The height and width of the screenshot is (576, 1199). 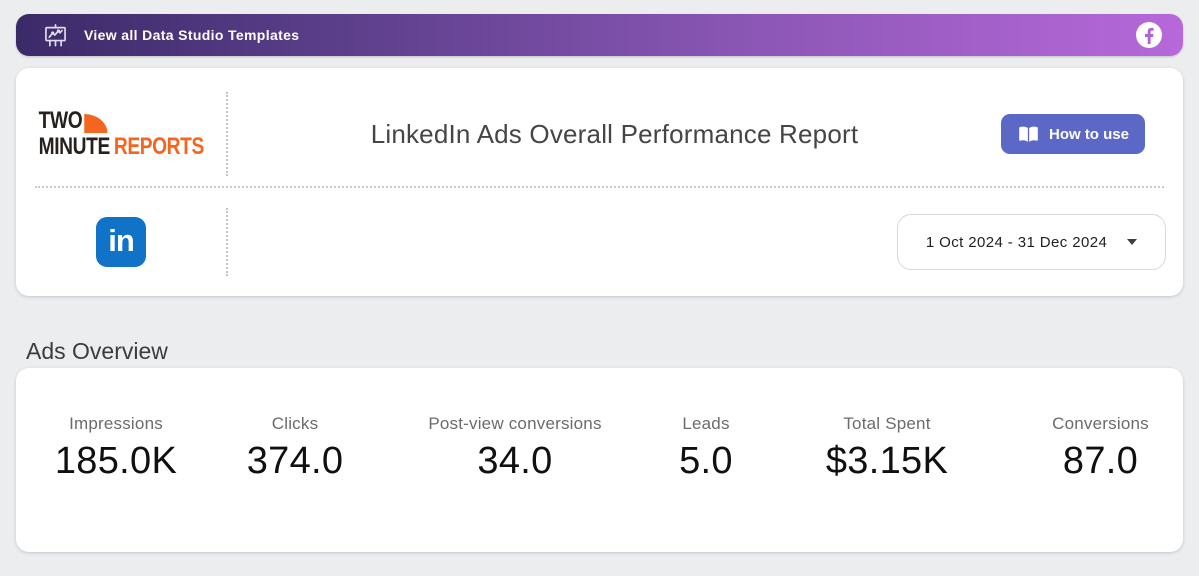 I want to click on date-range-selector: 1 Oct 2024 - 31 Dec 2024, so click(x=1031, y=242).